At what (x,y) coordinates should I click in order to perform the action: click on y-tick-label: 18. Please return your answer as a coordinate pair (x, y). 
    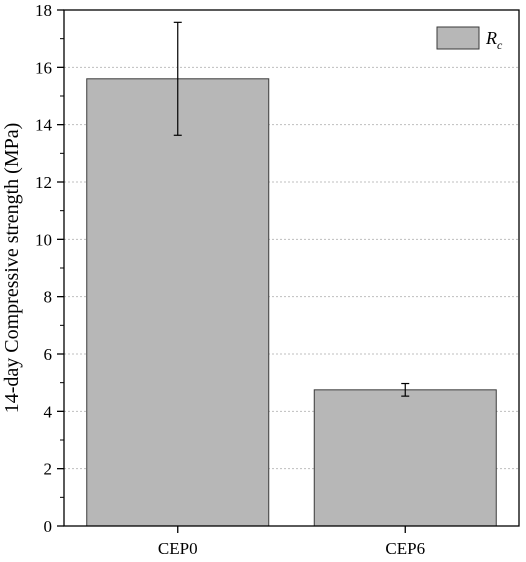
    Looking at the image, I should click on (43, 10).